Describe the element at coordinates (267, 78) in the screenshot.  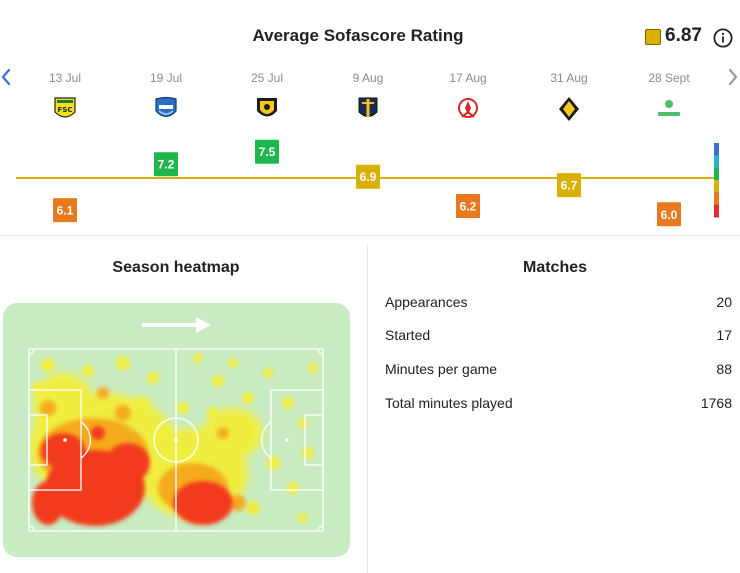
I see `match-date: 25 Jul` at that location.